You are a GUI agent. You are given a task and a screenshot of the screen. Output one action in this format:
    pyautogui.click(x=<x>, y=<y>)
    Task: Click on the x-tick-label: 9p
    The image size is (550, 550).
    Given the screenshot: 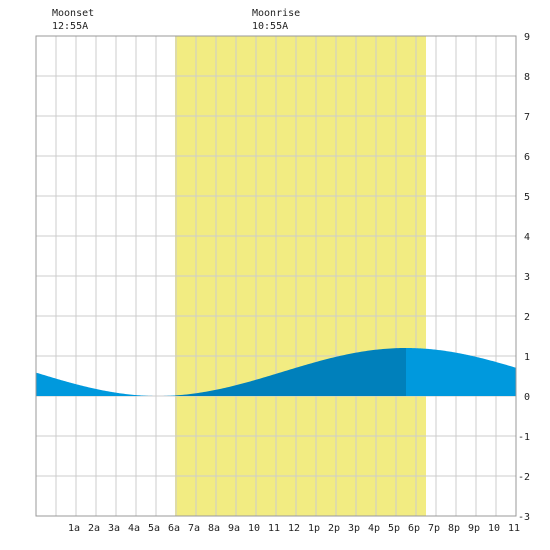 What is the action you would take?
    pyautogui.click(x=474, y=528)
    